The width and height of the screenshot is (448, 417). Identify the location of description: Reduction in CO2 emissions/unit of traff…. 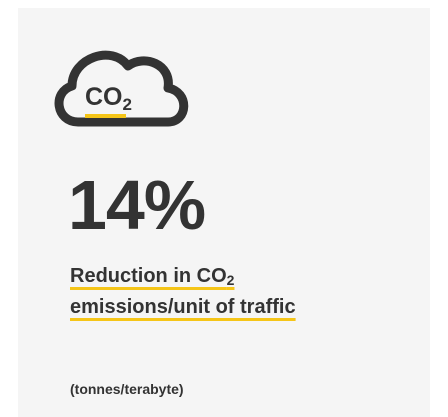
(190, 292).